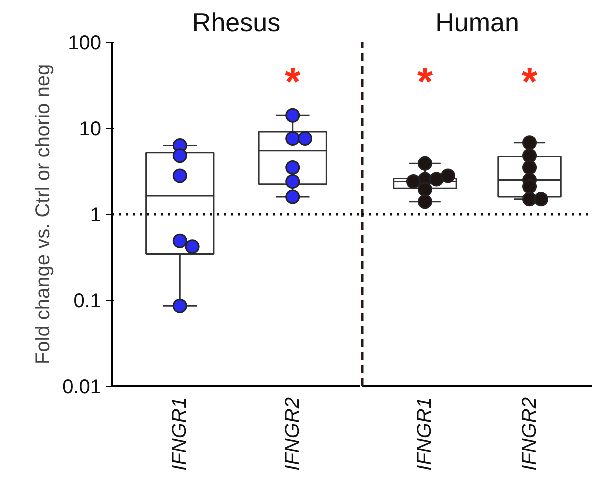  Describe the element at coordinates (236, 23) in the screenshot. I see `chart-title: Rhesus` at that location.